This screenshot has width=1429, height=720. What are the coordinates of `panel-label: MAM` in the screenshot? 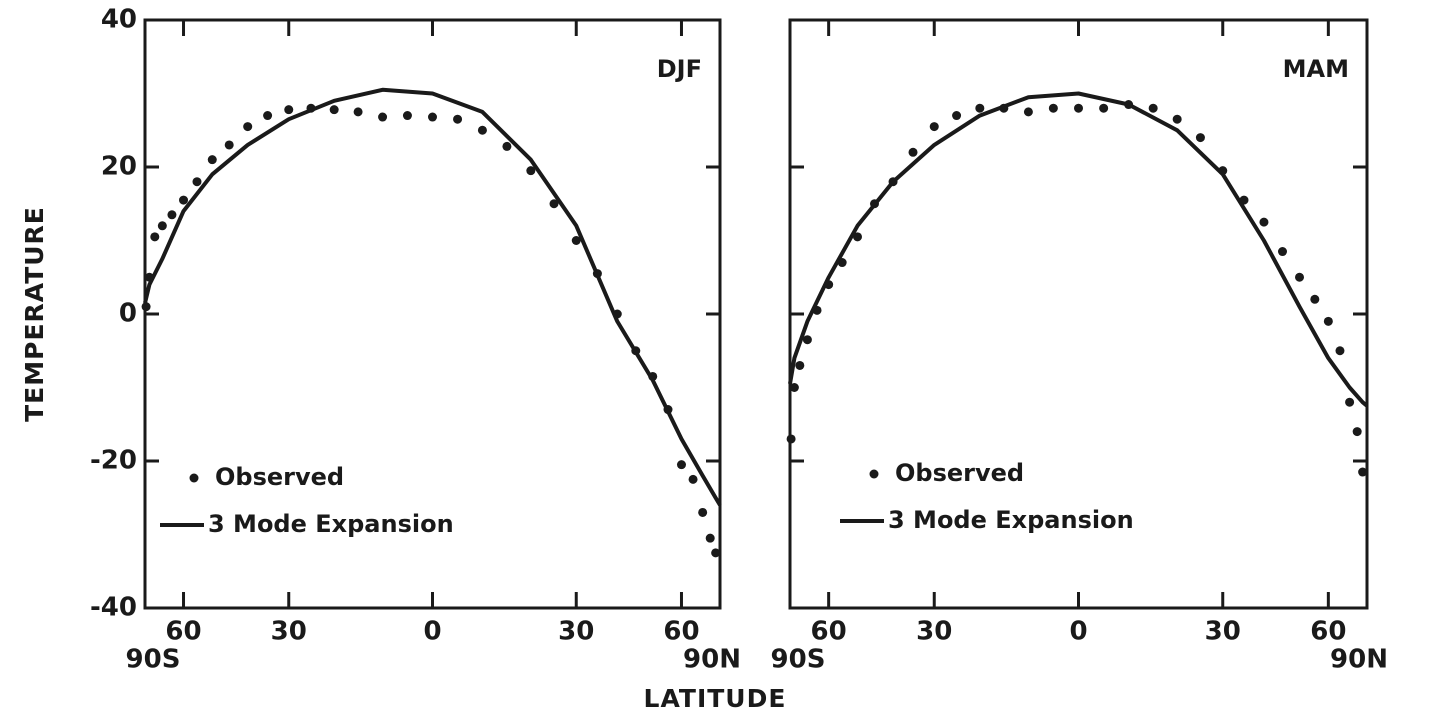 It's located at (1316, 69).